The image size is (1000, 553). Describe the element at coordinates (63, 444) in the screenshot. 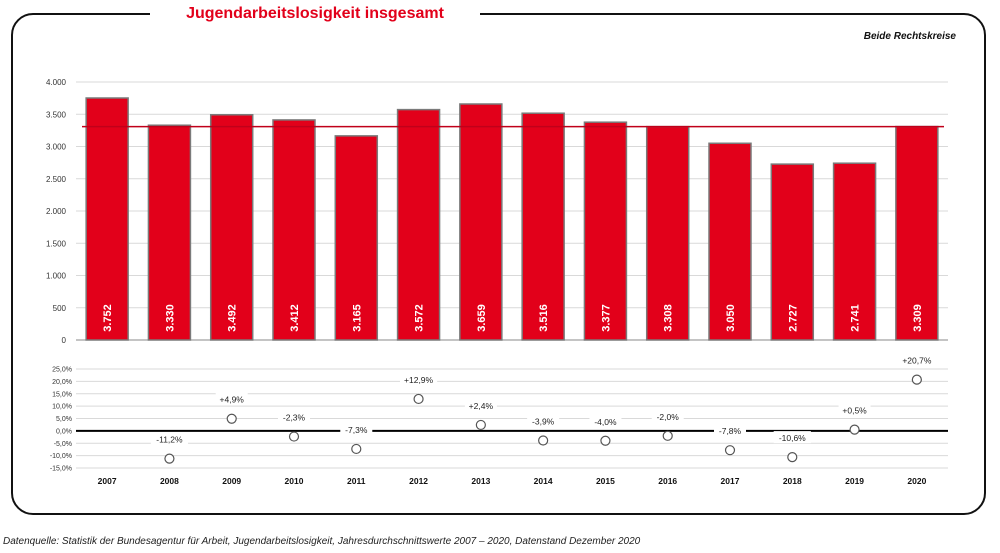

I see `bottom-y-tick-label: -5,0%` at that location.